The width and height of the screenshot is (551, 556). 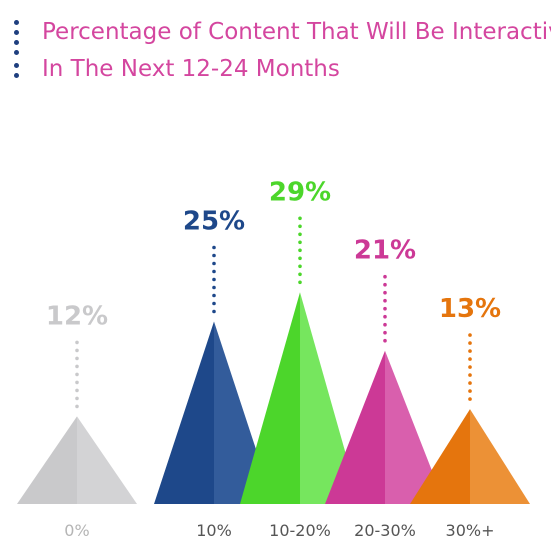 I want to click on value-label: 29%, so click(x=300, y=192).